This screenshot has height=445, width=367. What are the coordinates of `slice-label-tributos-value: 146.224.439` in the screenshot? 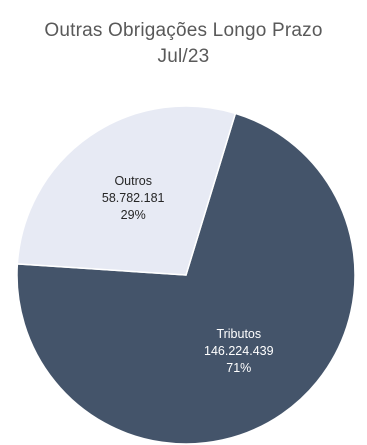 It's located at (239, 351).